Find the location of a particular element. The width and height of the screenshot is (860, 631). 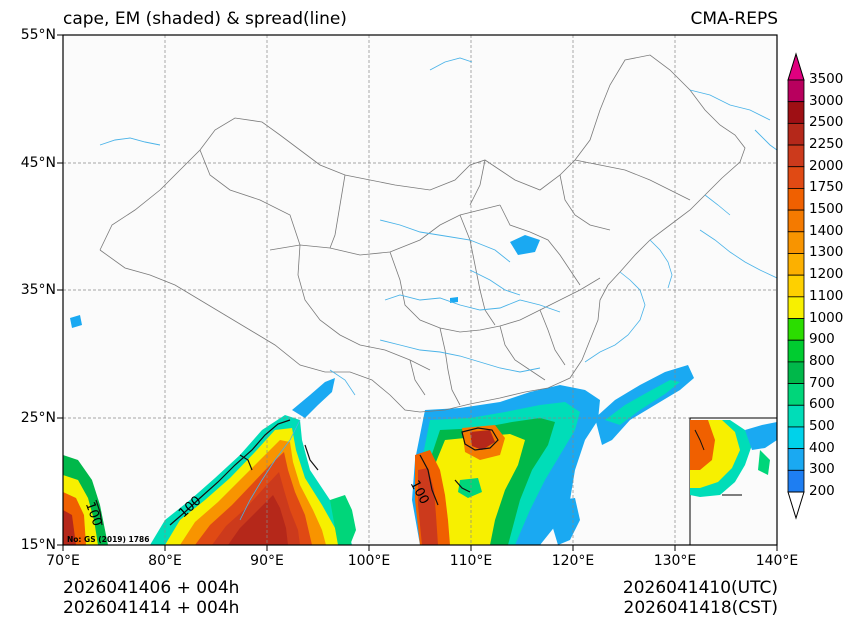

colorbar-tick-label: 700 is located at coordinates (822, 382).